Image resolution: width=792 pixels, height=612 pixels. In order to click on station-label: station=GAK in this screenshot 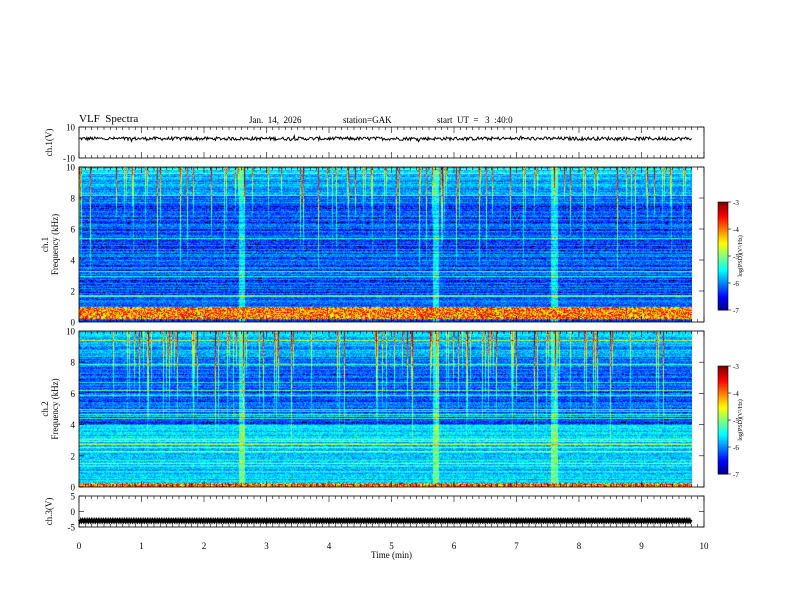, I will do `click(367, 120)`.